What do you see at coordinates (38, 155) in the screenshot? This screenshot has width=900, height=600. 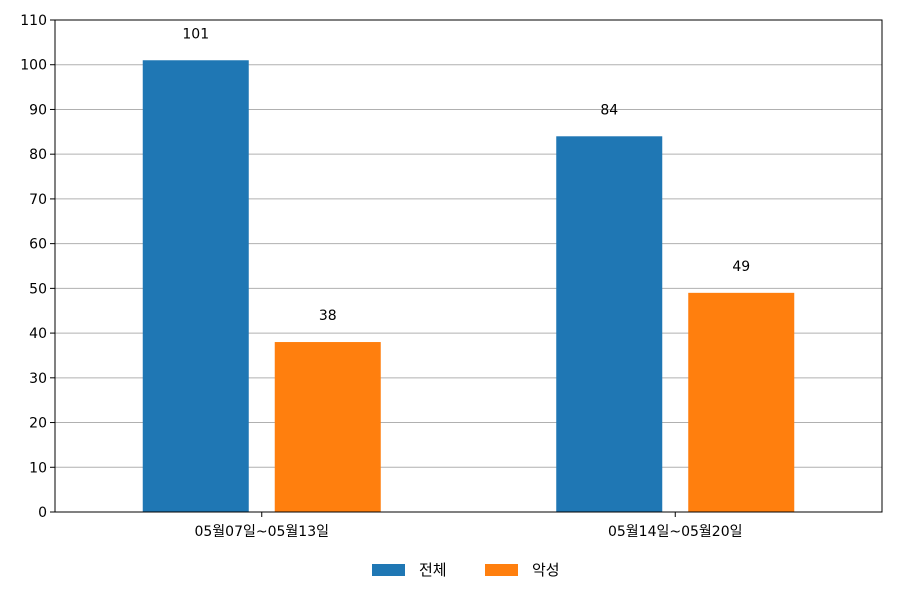 I see `y-tick-label: 80` at bounding box center [38, 155].